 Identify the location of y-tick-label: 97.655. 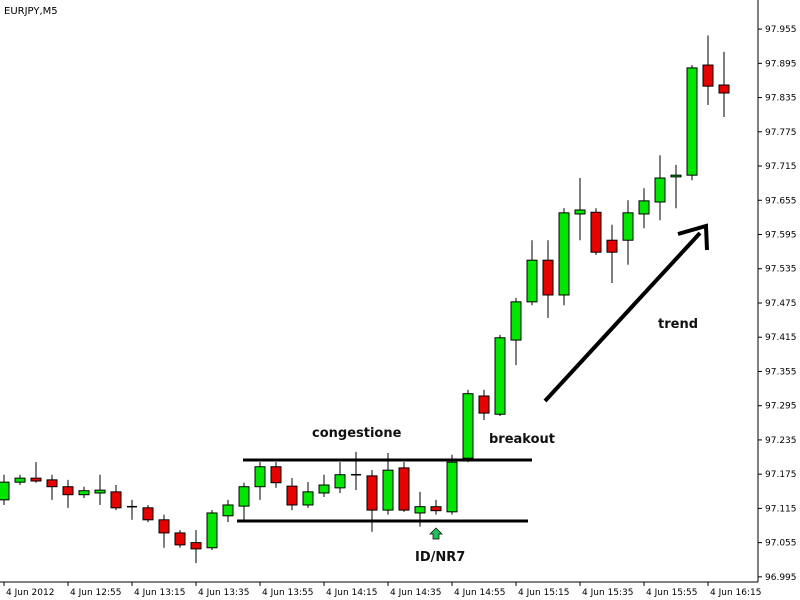
(781, 201).